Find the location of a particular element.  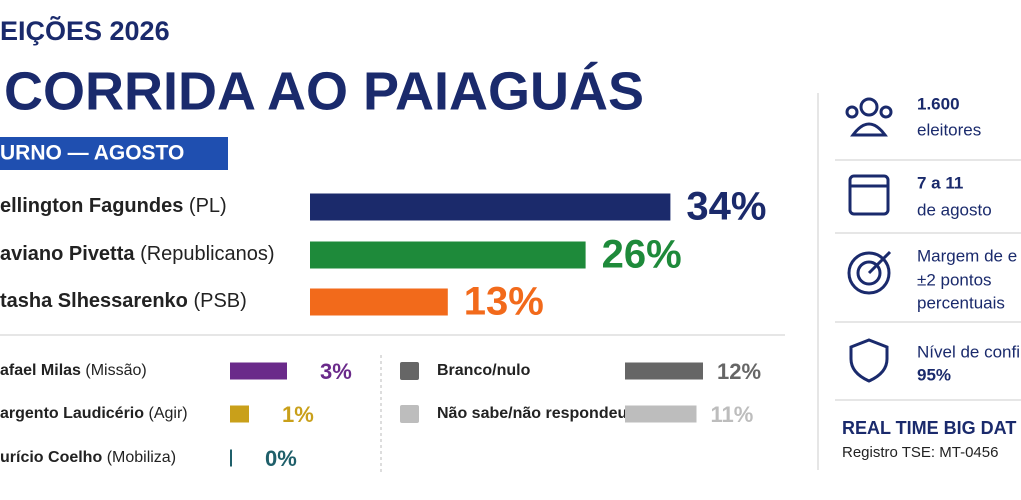

name: urício Coelho is located at coordinates (51, 457).